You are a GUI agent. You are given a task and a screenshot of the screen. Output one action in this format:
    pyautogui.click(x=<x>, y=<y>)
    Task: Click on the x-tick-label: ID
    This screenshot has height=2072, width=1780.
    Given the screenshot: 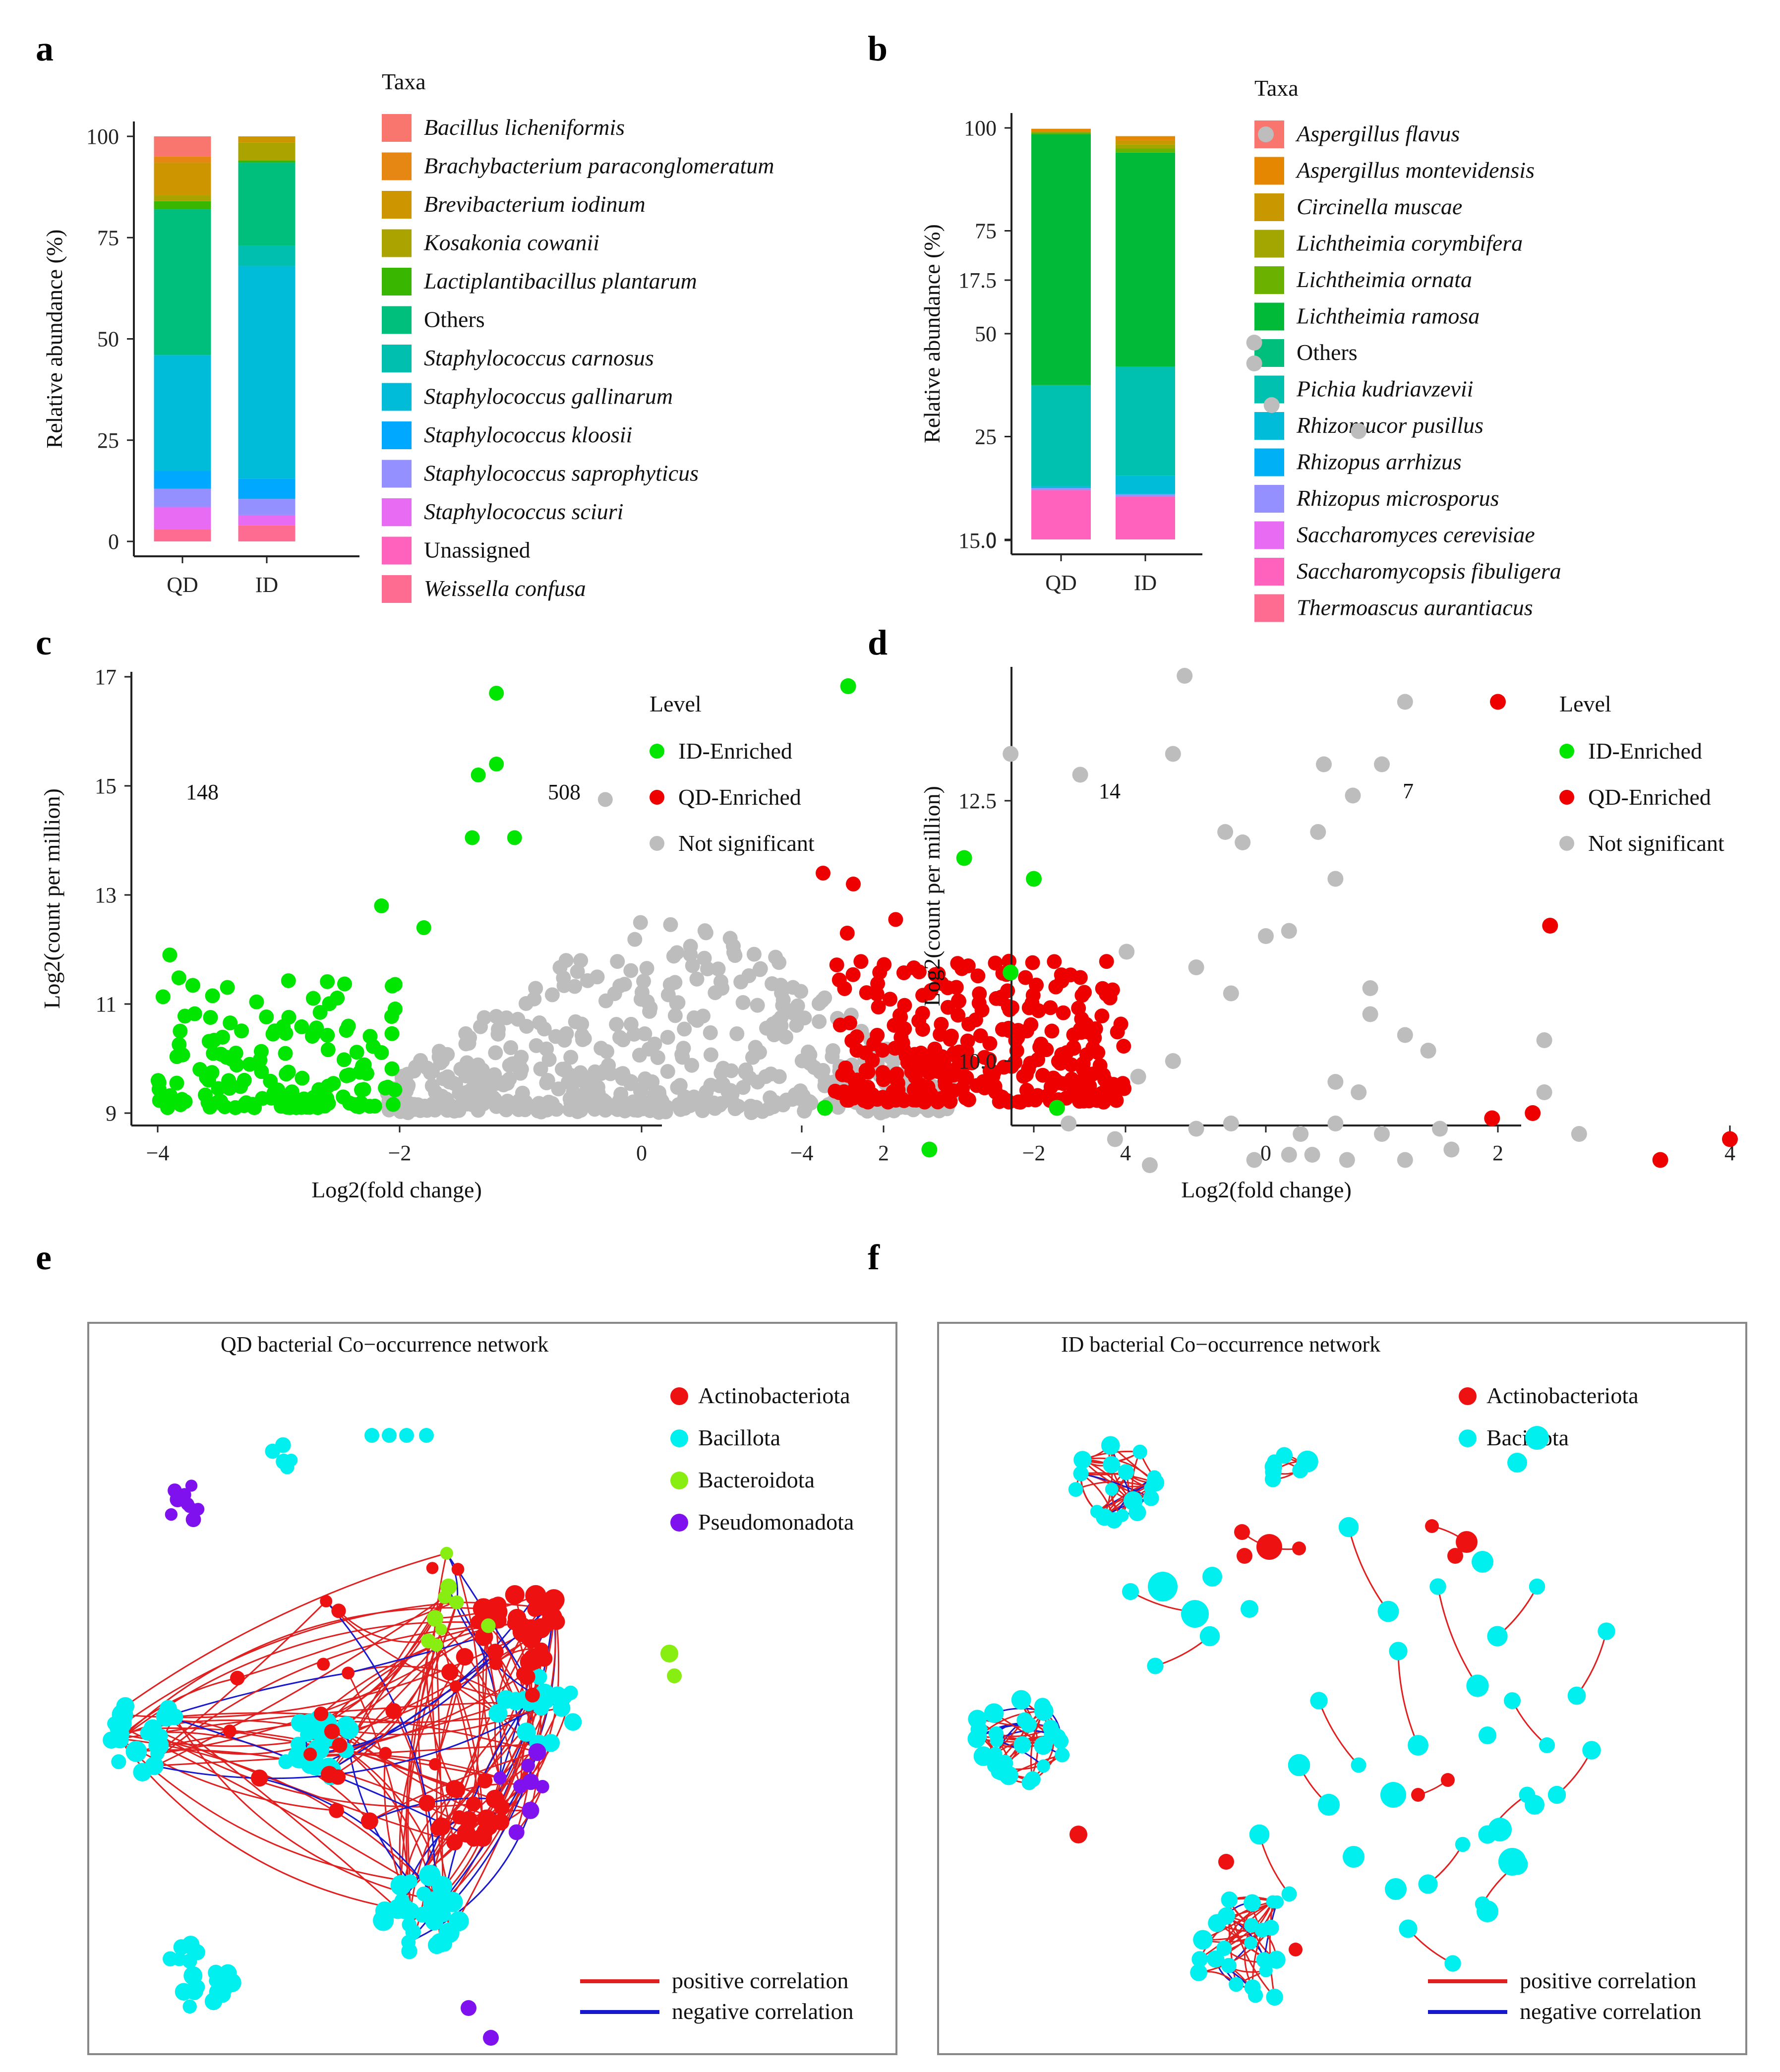 What is the action you would take?
    pyautogui.click(x=266, y=585)
    